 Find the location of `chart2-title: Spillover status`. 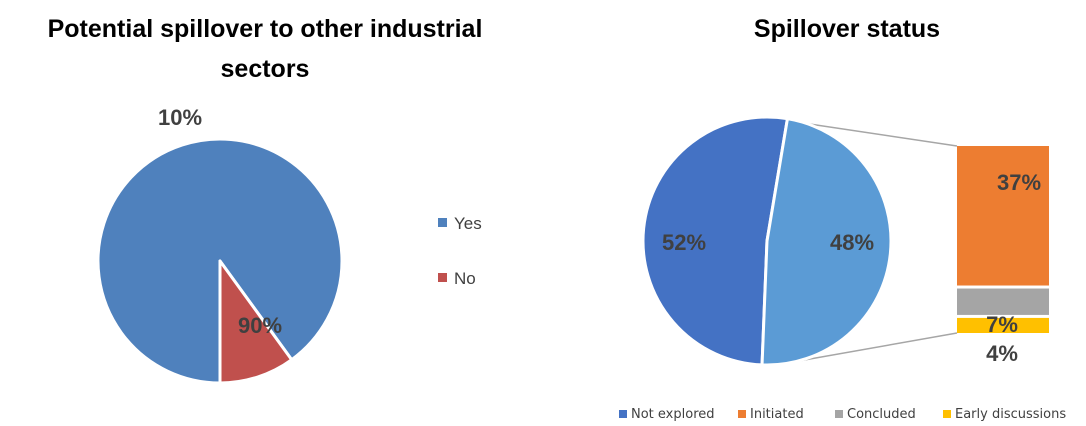

chart2-title: Spillover status is located at coordinates (847, 29).